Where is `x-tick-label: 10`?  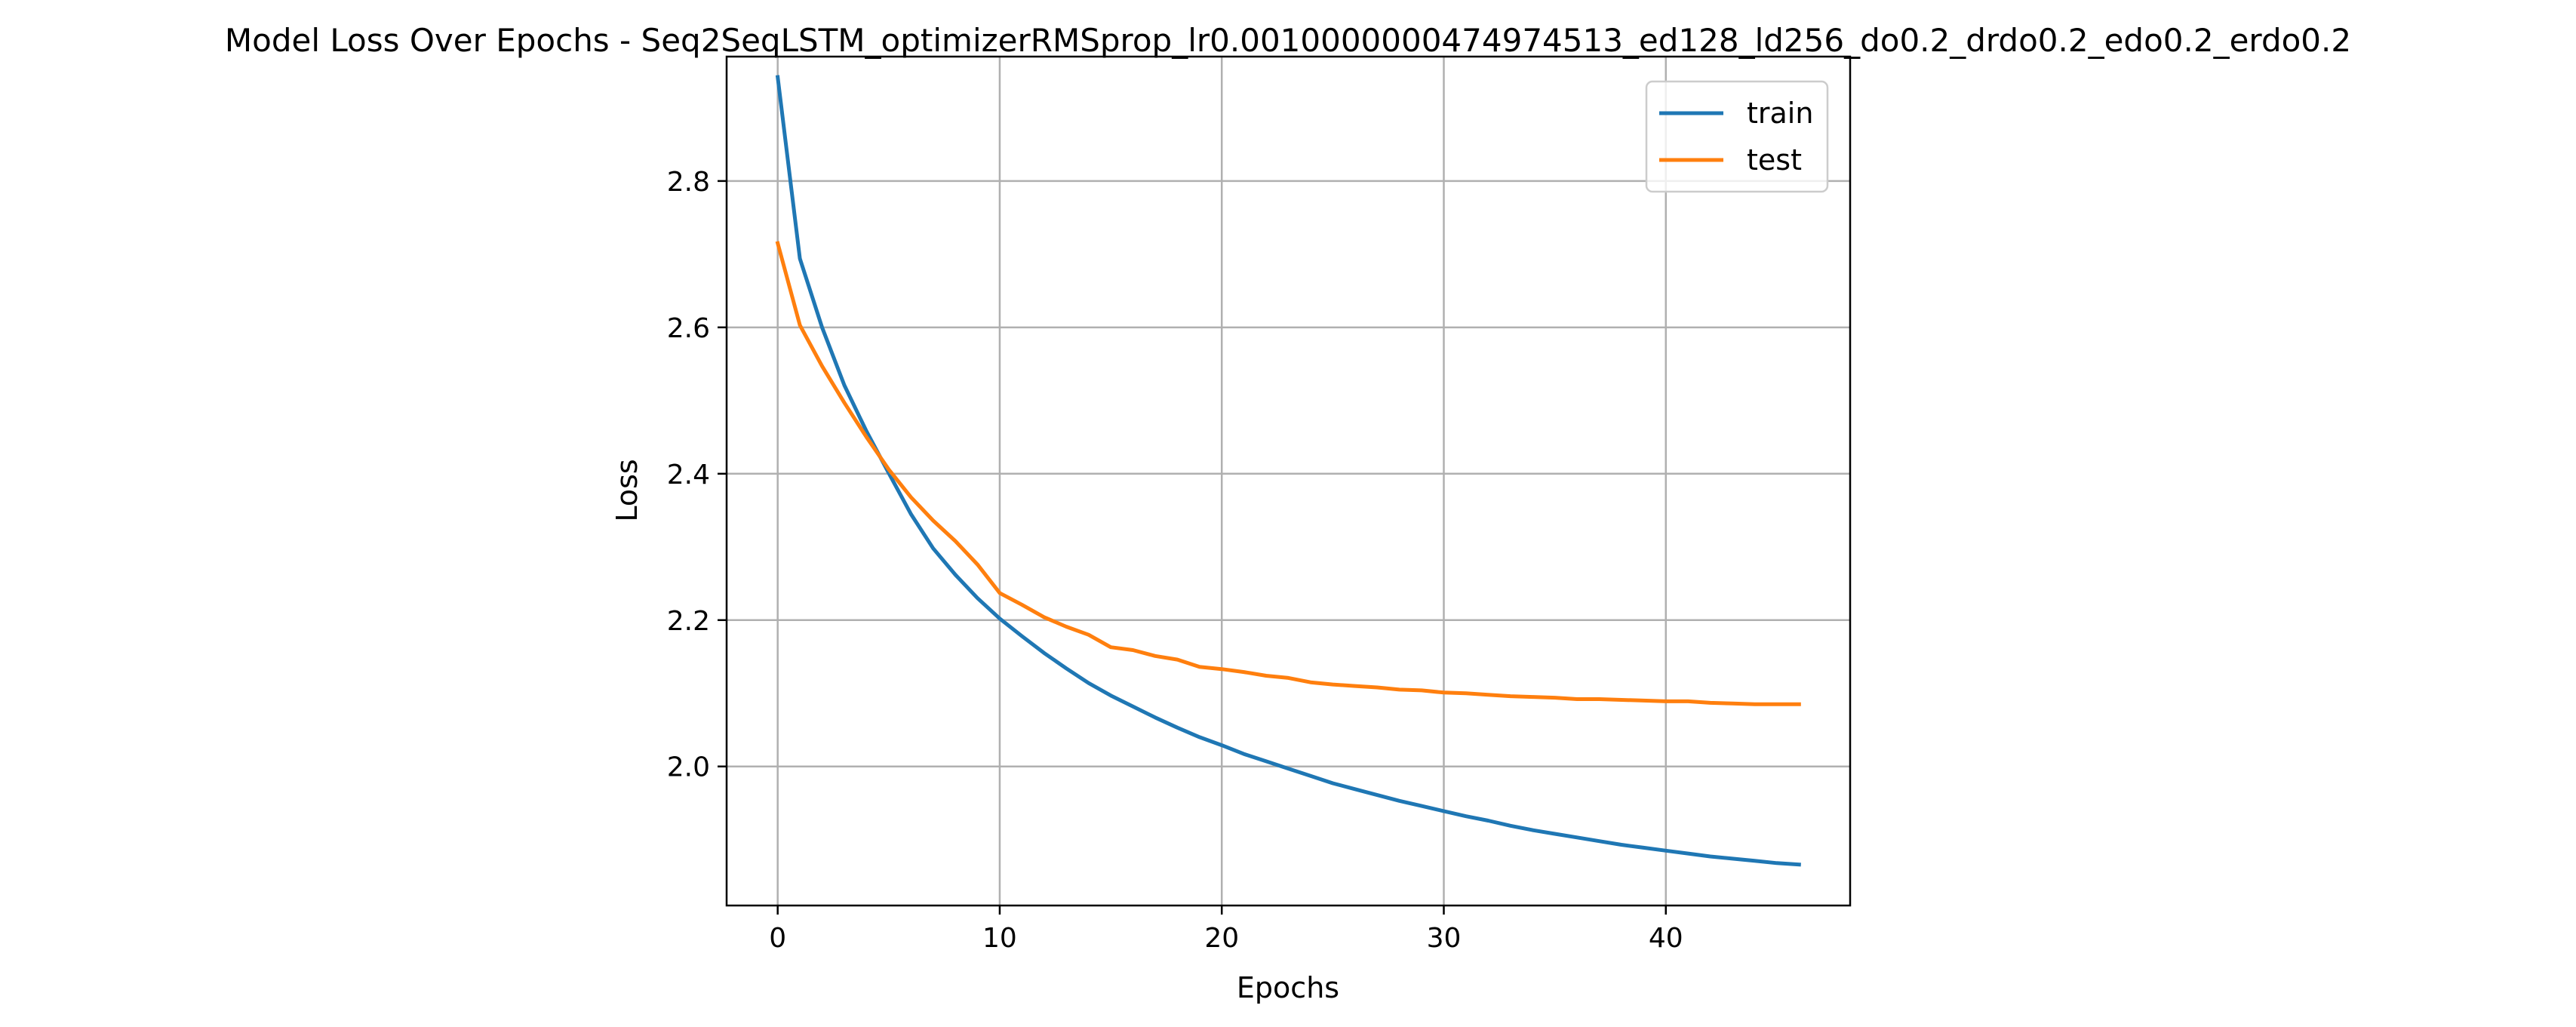
x-tick-label: 10 is located at coordinates (999, 938).